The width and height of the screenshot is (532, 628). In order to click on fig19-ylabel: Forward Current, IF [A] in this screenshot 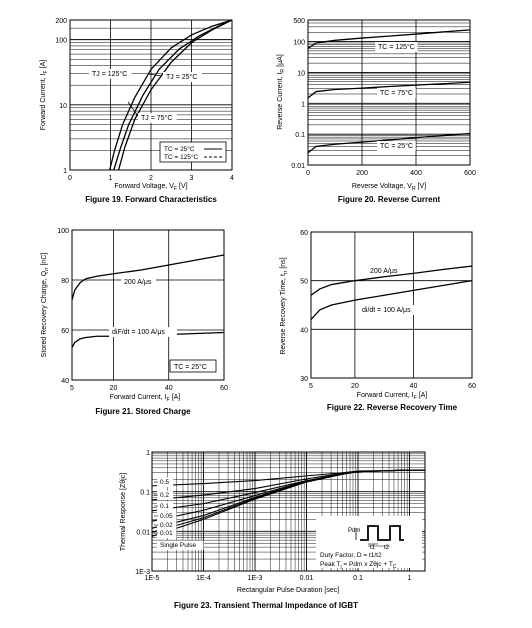, I will do `click(44, 95)`.